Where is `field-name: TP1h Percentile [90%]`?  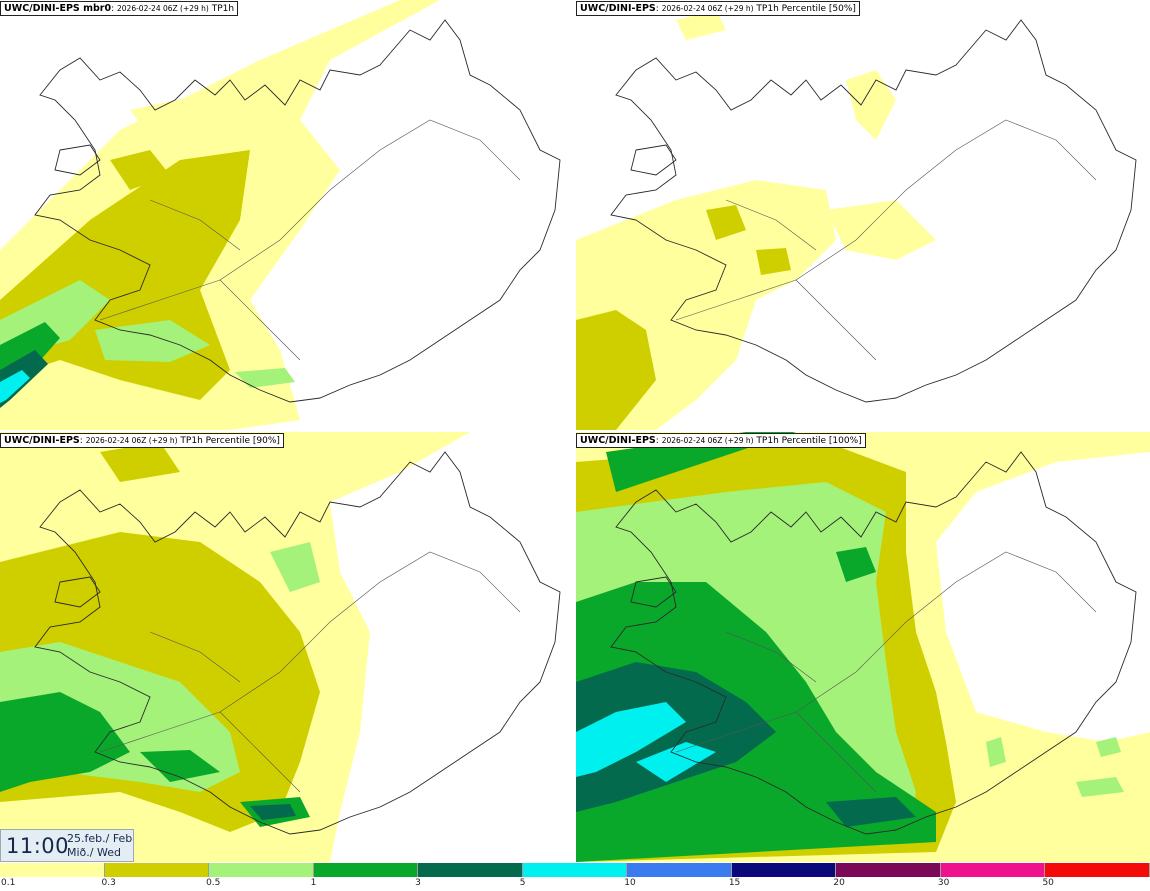
field-name: TP1h Percentile [90%] is located at coordinates (230, 441).